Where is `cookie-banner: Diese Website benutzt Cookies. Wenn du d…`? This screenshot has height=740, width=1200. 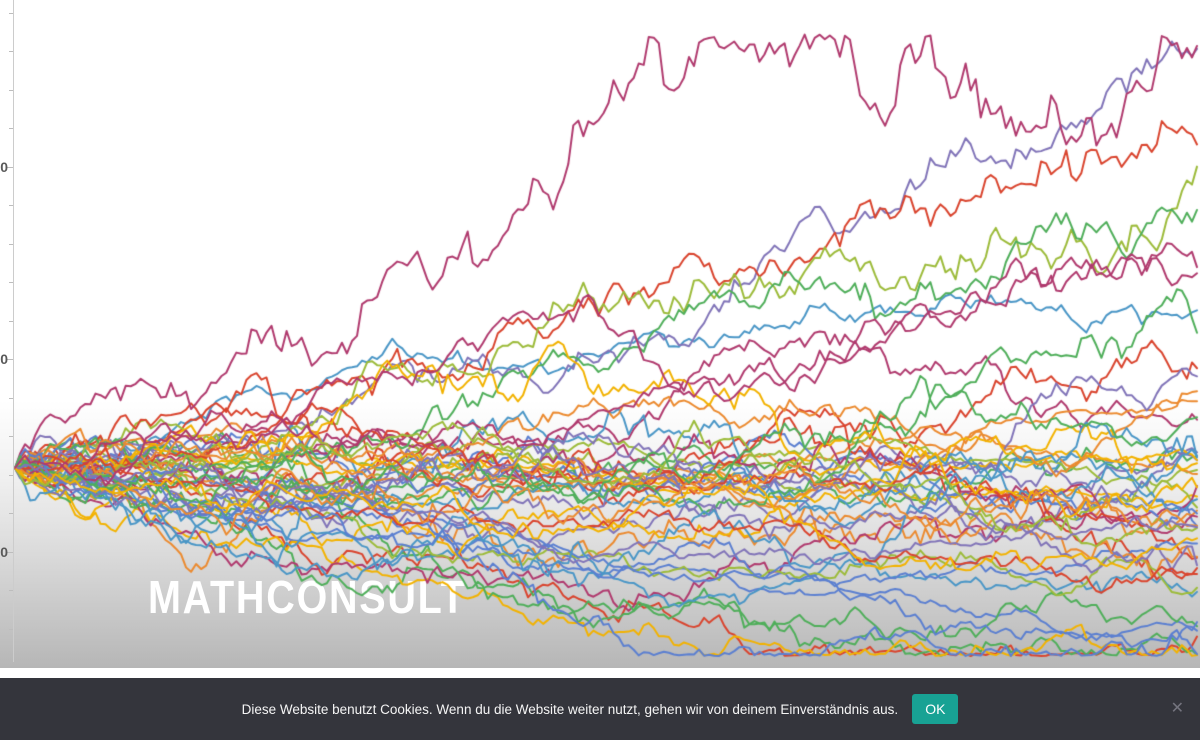
cookie-banner: Diese Website benutzt Cookies. Wenn du d… is located at coordinates (600, 709).